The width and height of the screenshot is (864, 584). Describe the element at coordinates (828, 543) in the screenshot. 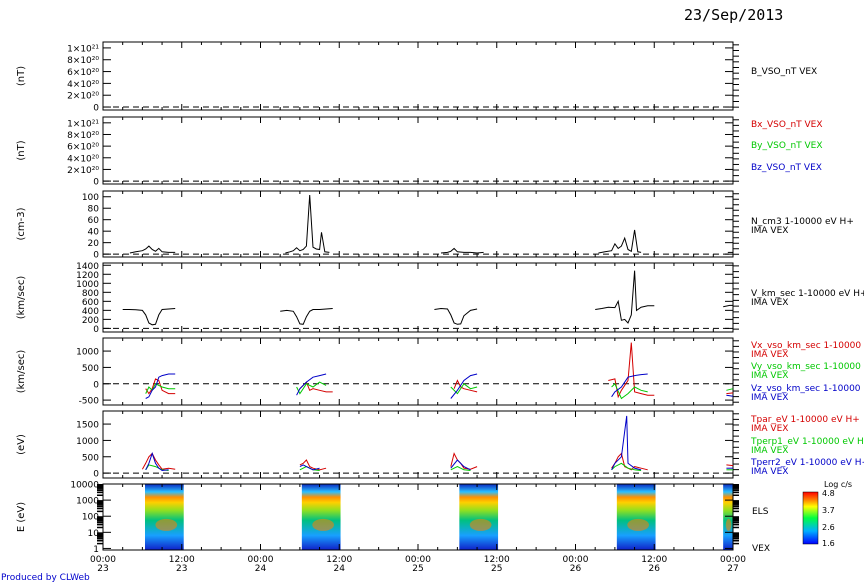

I see `colorbar-tick-label: 1.6` at that location.